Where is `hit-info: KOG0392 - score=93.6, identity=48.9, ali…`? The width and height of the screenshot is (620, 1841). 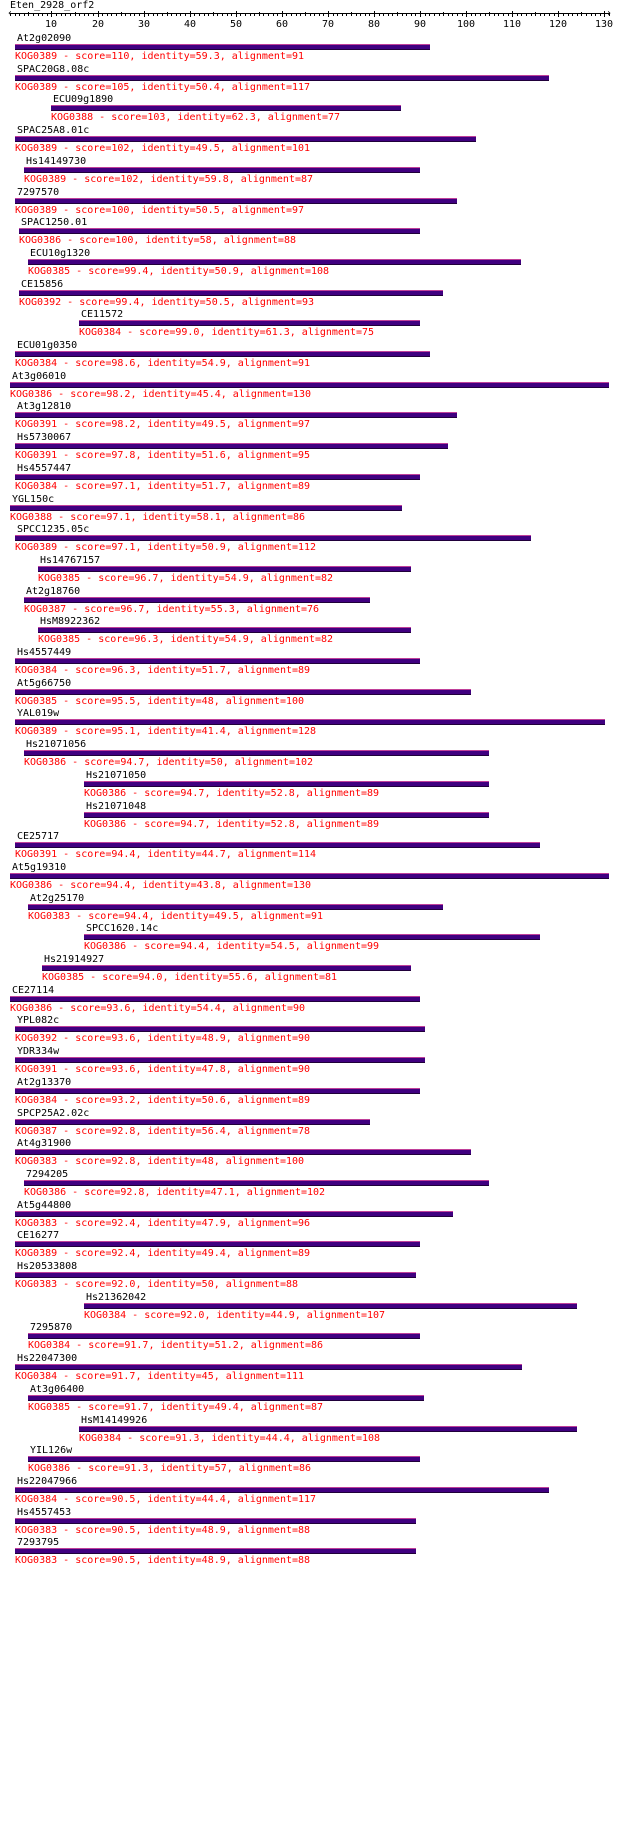 hit-info: KOG0392 - score=93.6, identity=48.9, ali… is located at coordinates (162, 1038).